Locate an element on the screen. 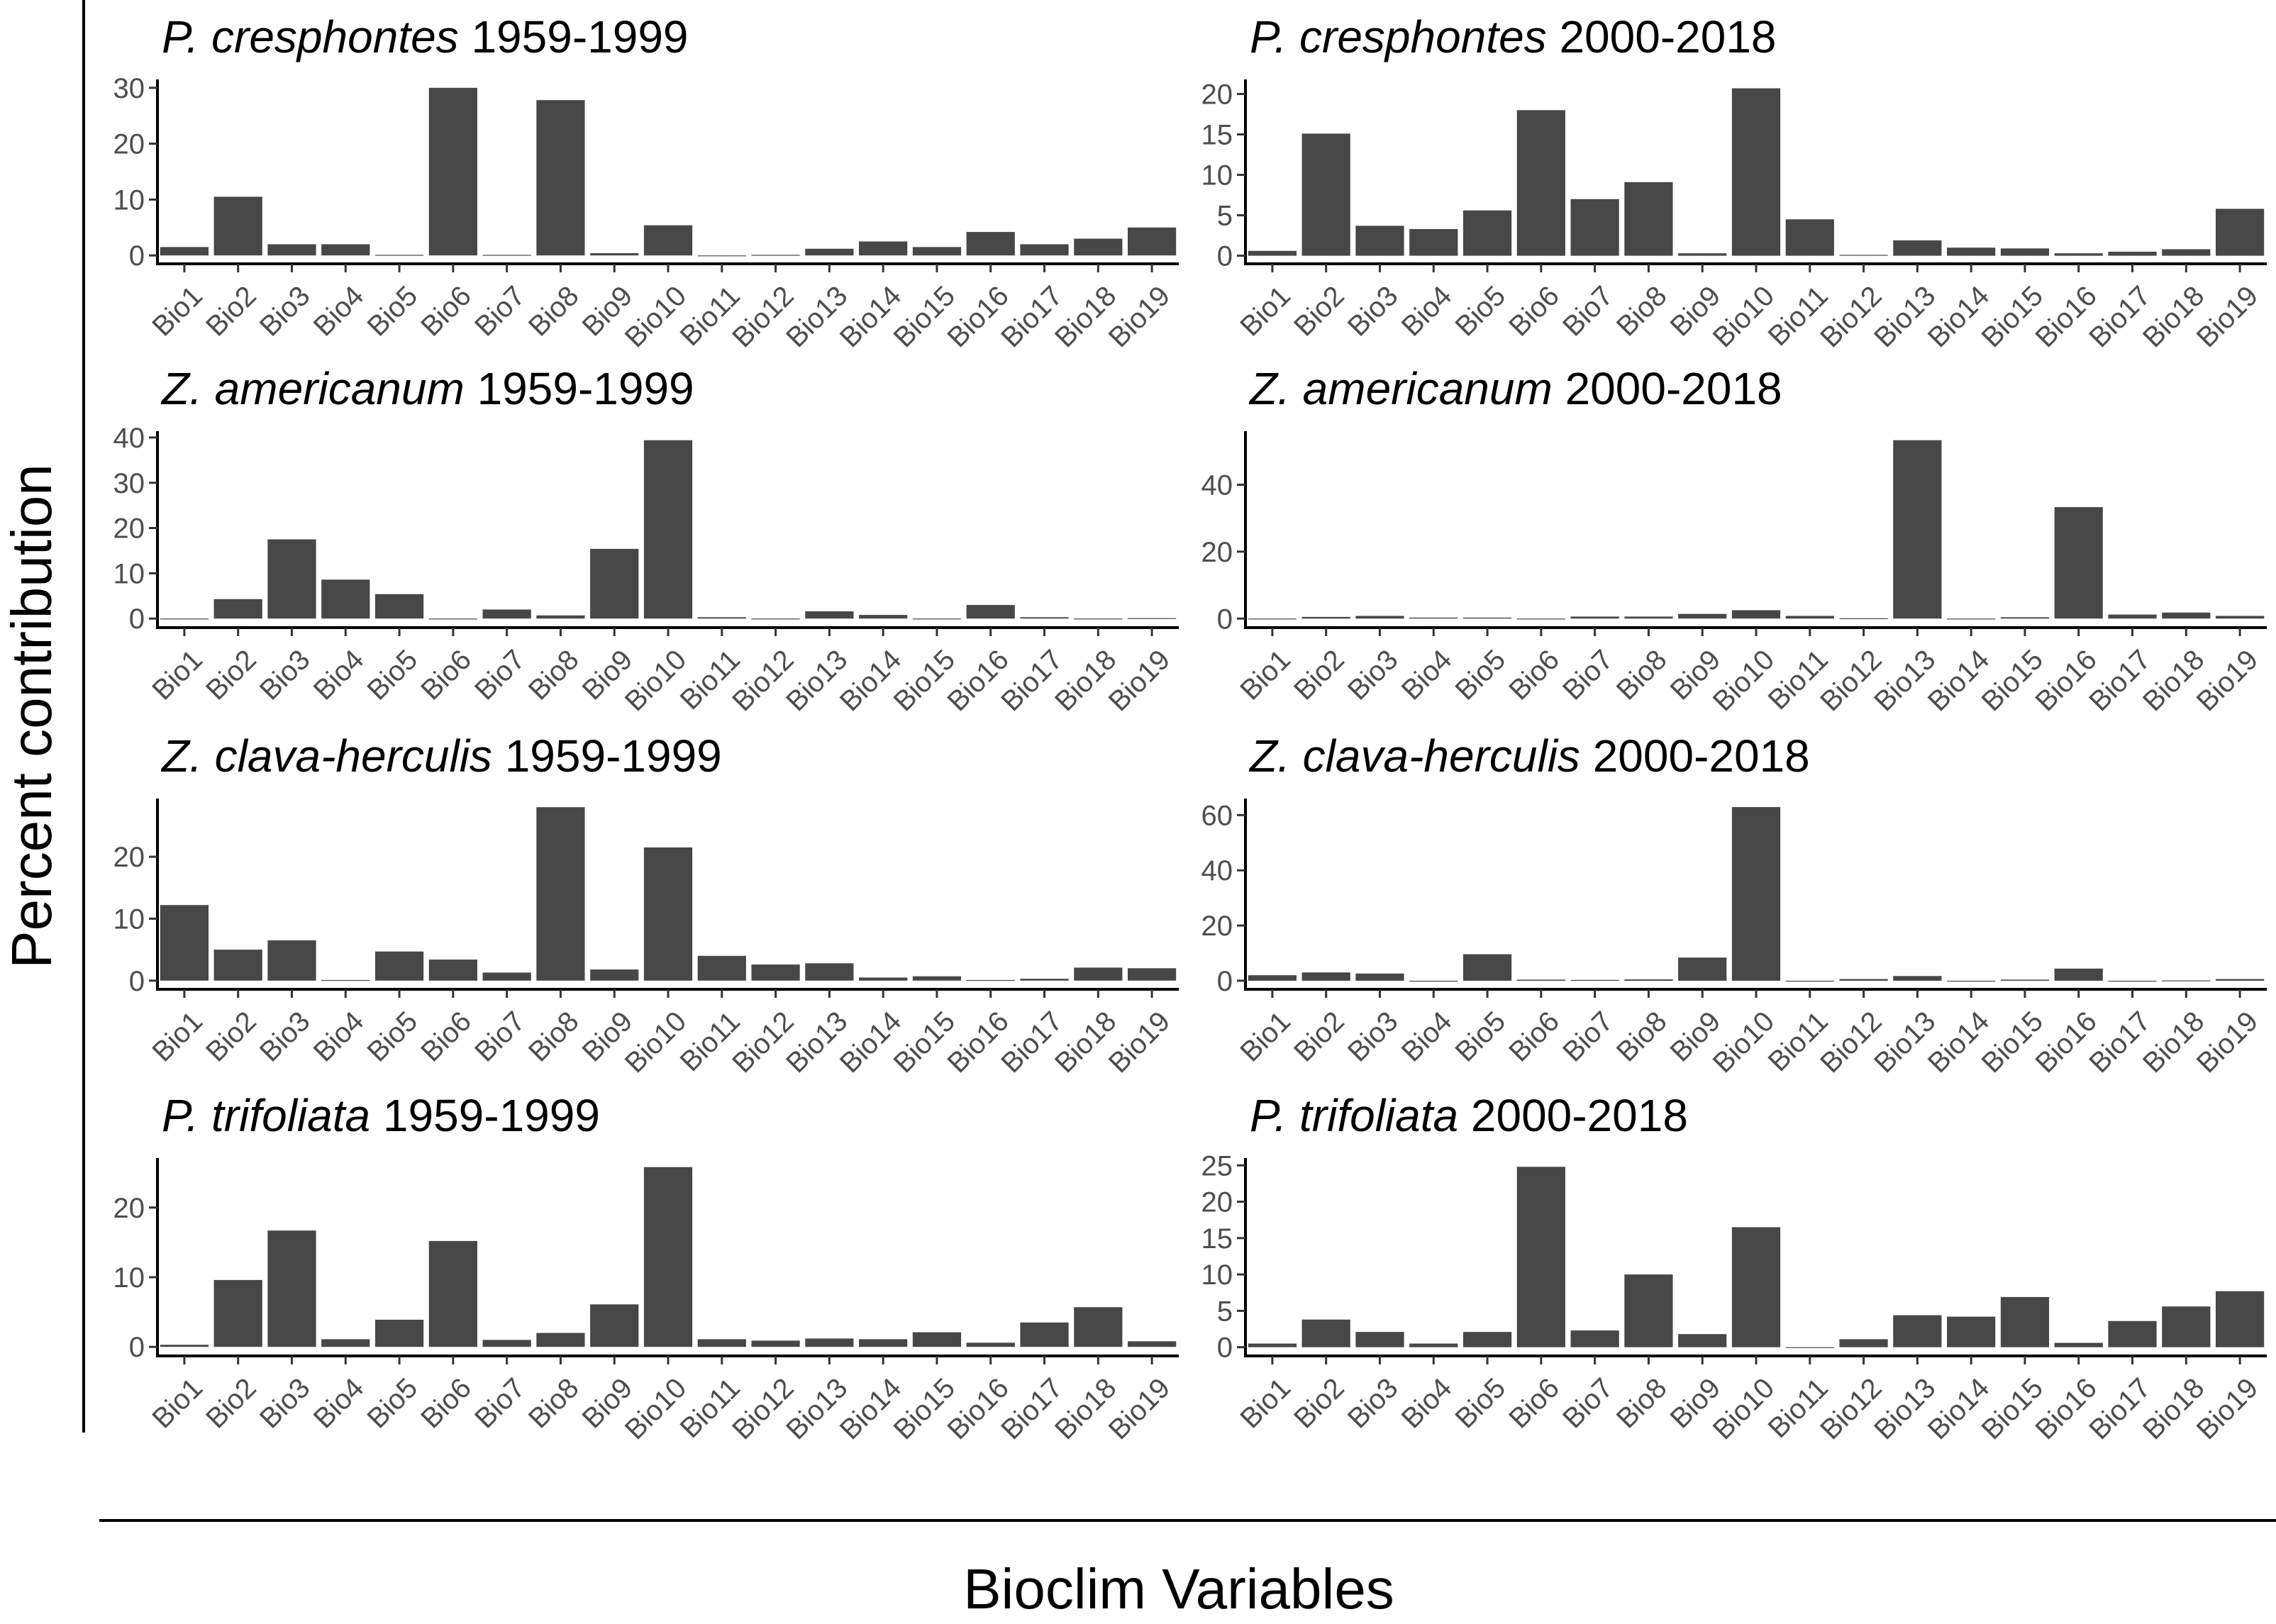 This screenshot has height=1624, width=2276. panel-title: Z. clava-herculis 1959-1999 is located at coordinates (441, 756).